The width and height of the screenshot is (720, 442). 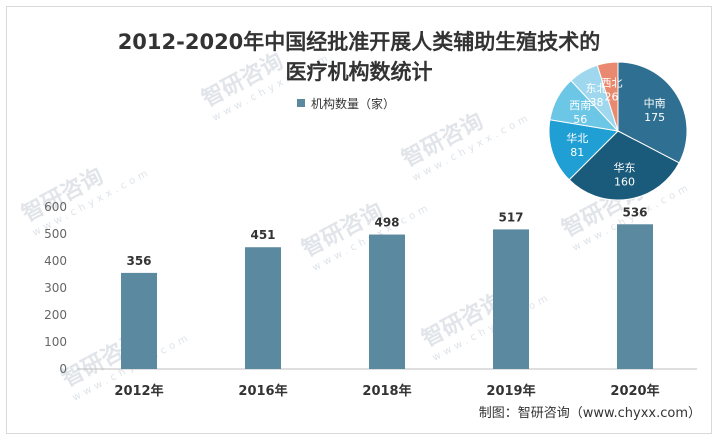 I want to click on pie-slice-name: 东北, so click(x=596, y=88).